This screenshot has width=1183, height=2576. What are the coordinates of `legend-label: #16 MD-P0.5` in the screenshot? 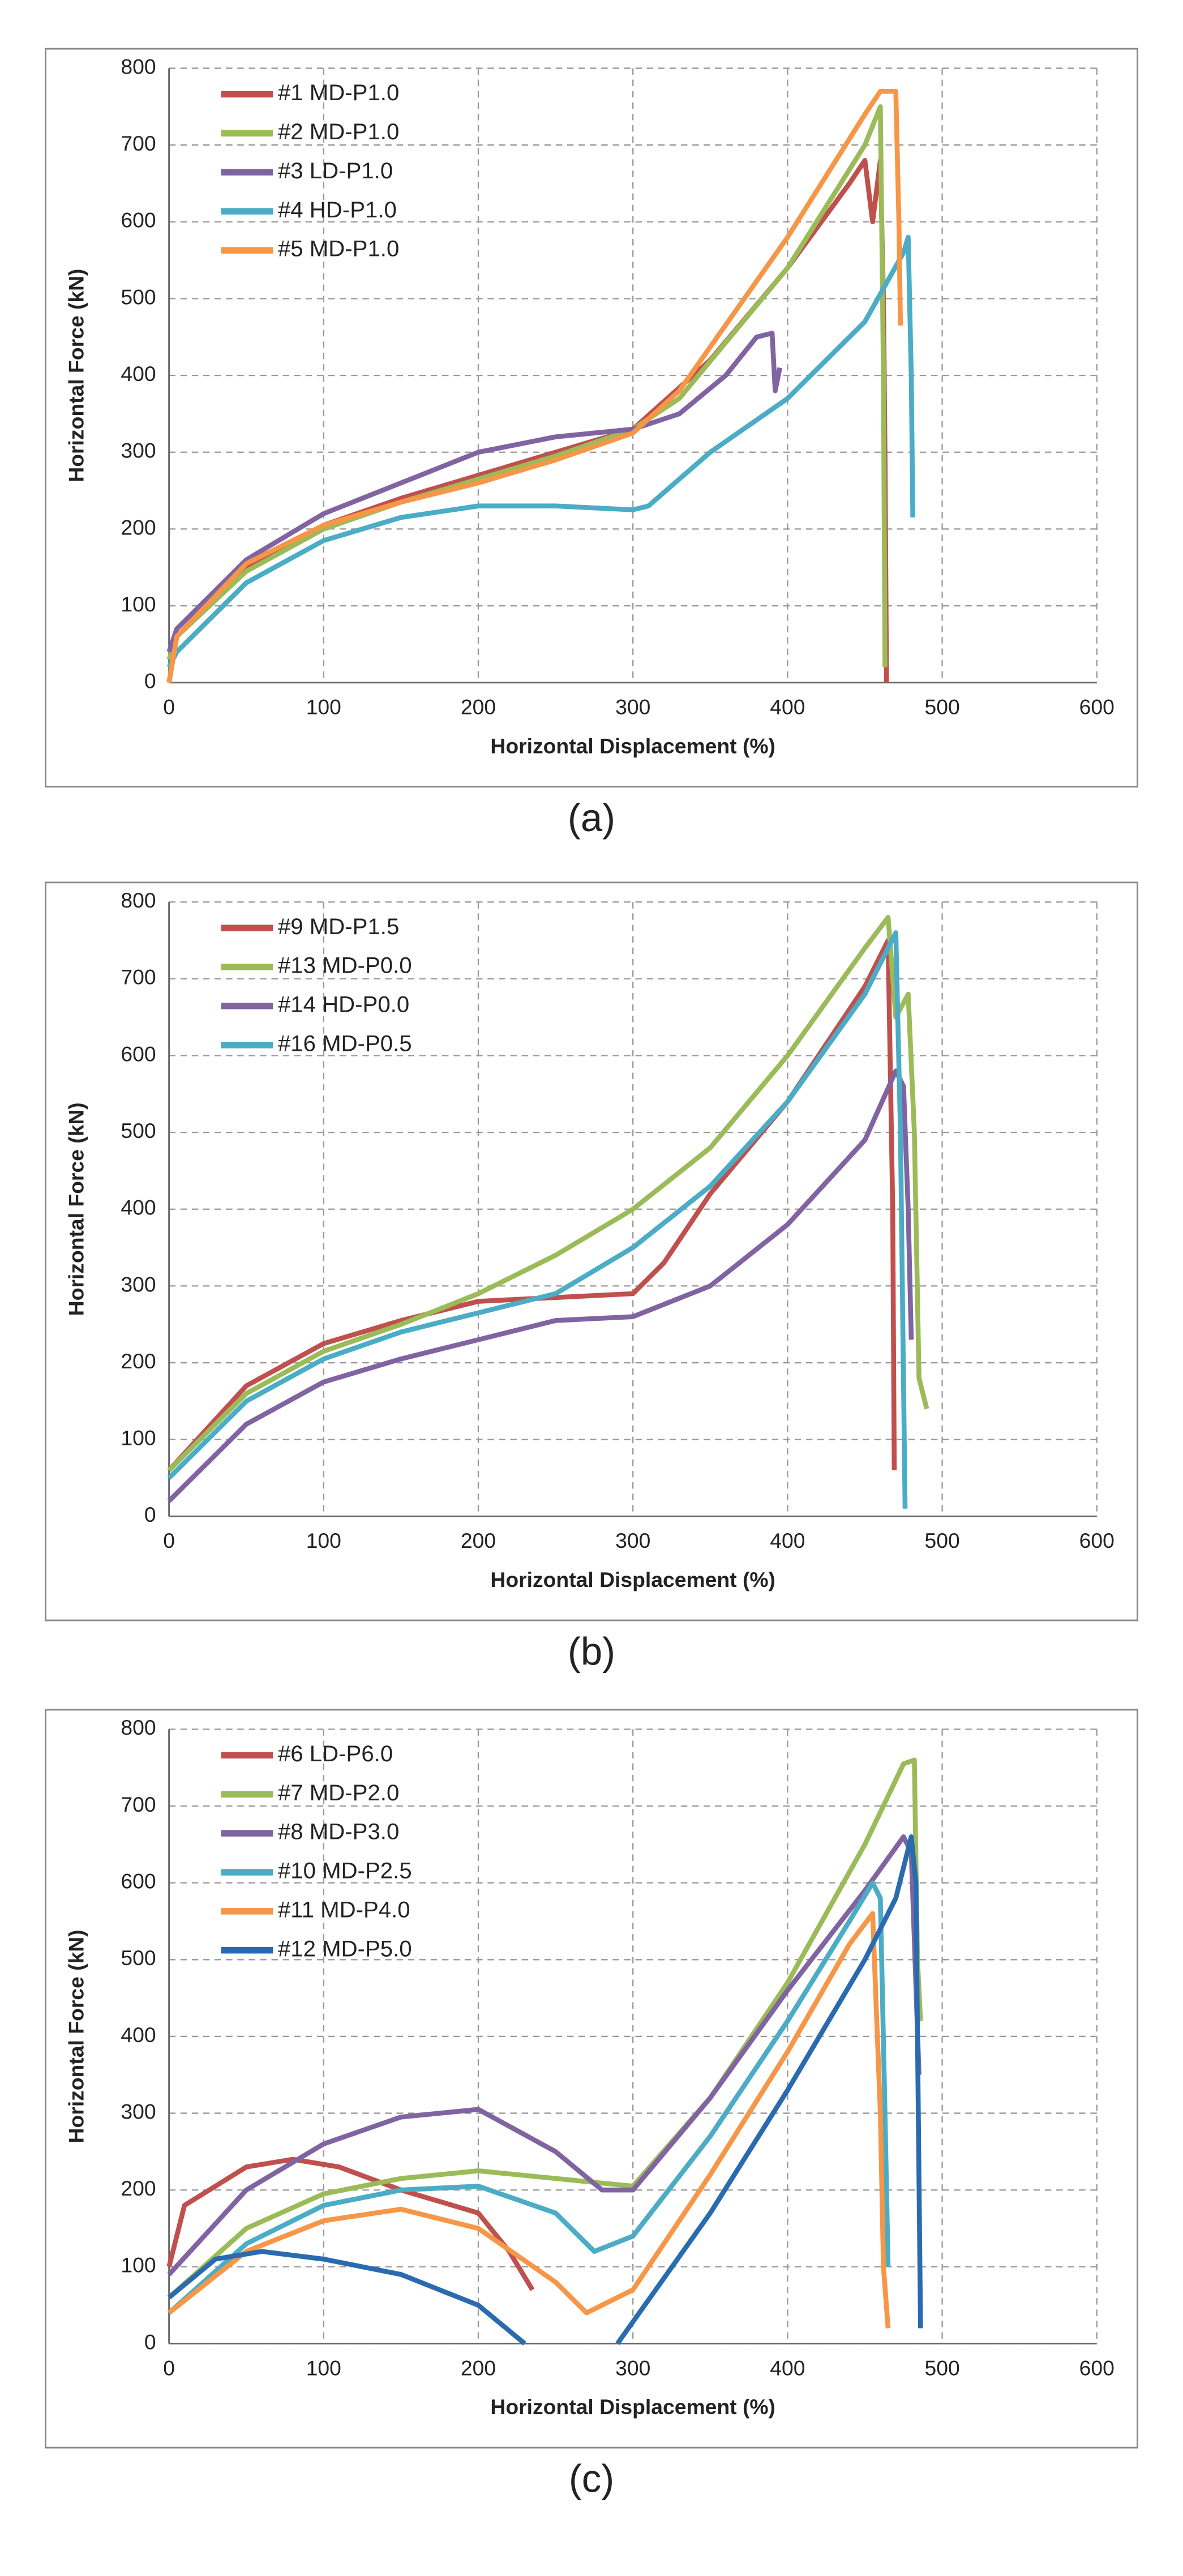 It's located at (345, 1043).